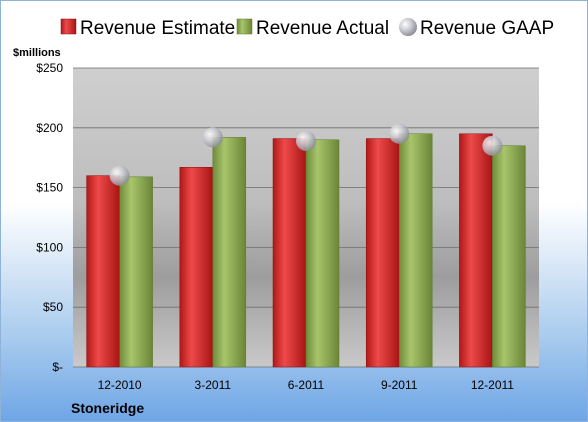  Describe the element at coordinates (322, 28) in the screenshot. I see `legend-label-actual: Revenue Actual` at that location.